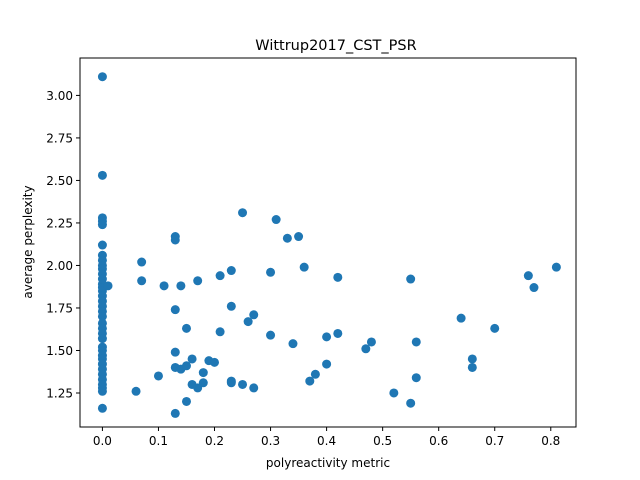  What do you see at coordinates (59, 223) in the screenshot?
I see `y-tick-label: 2.25` at bounding box center [59, 223].